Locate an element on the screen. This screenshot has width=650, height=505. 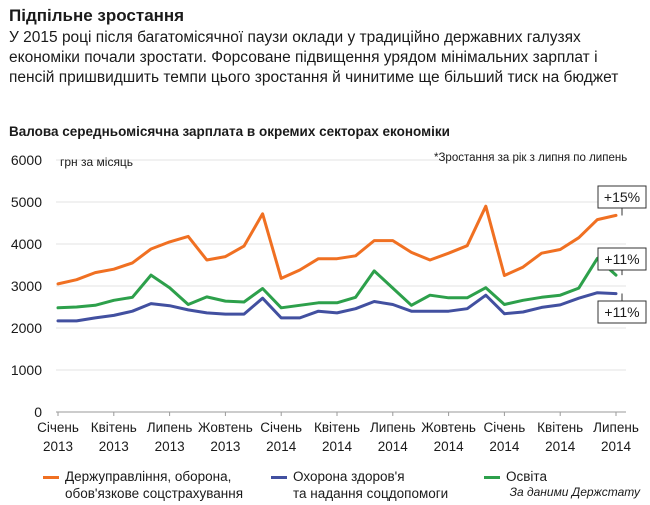
x-tick-label-year-12: 2014 is located at coordinates (281, 446).